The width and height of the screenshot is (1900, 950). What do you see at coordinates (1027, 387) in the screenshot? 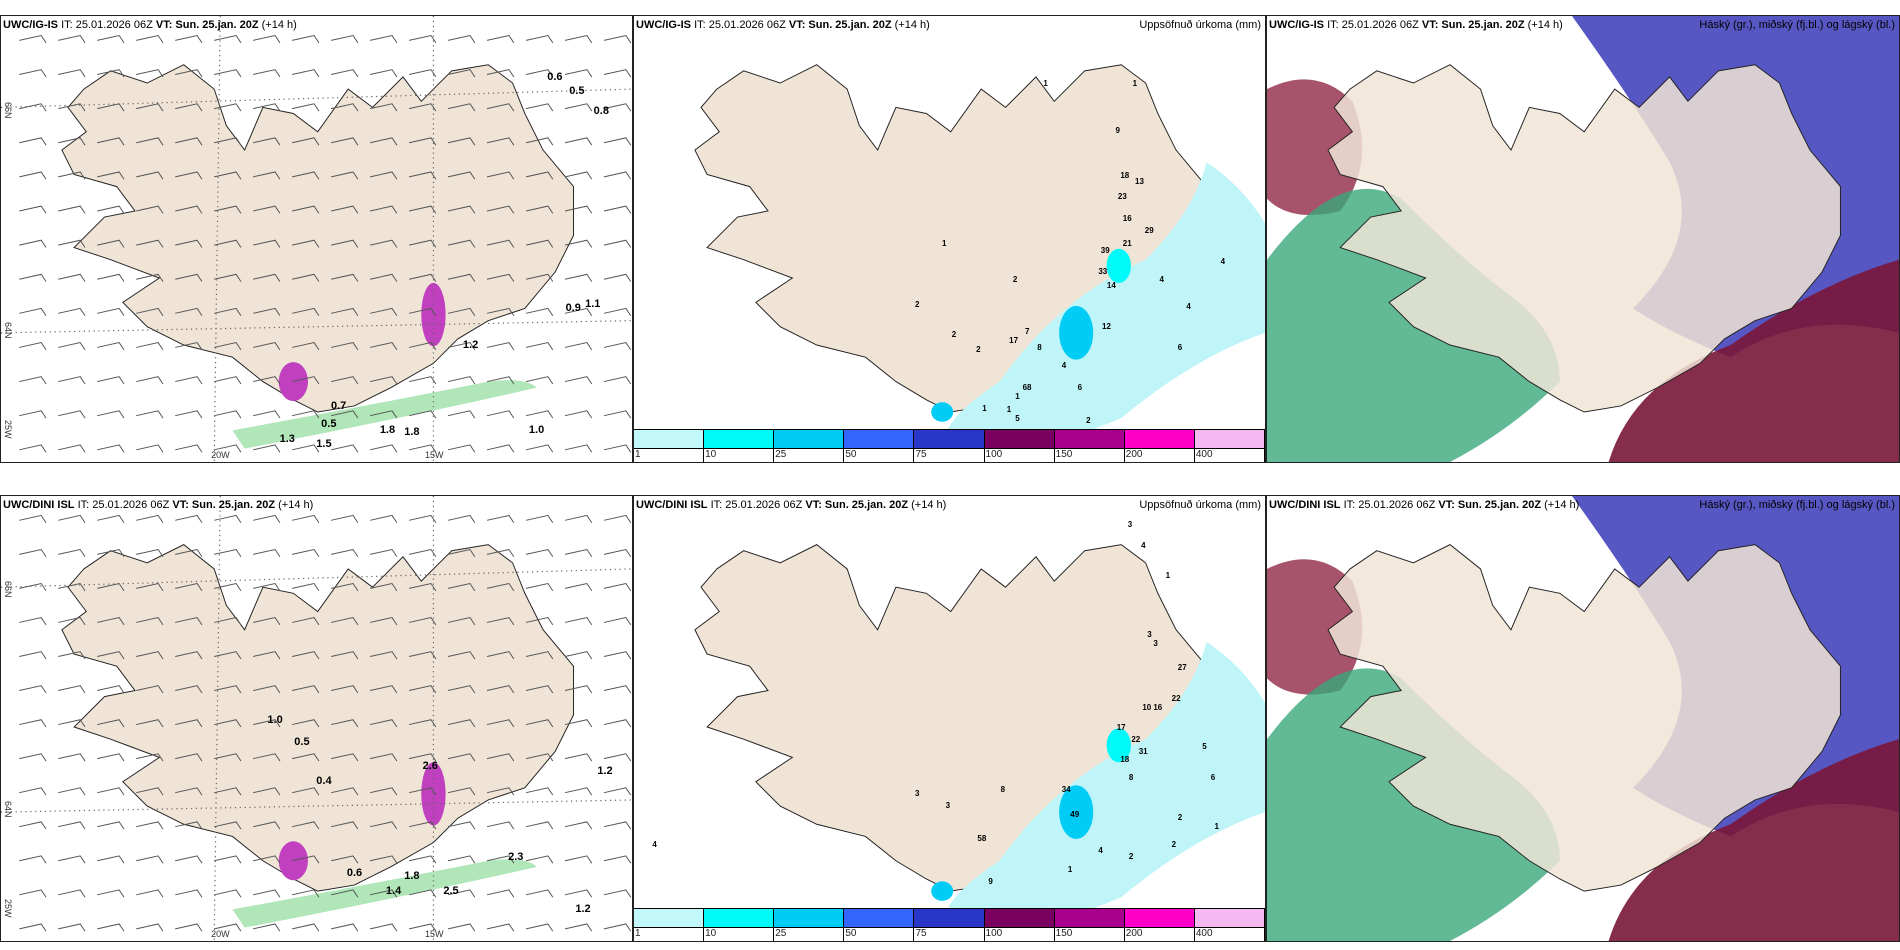
I see `precip-value-label: 68` at bounding box center [1027, 387].